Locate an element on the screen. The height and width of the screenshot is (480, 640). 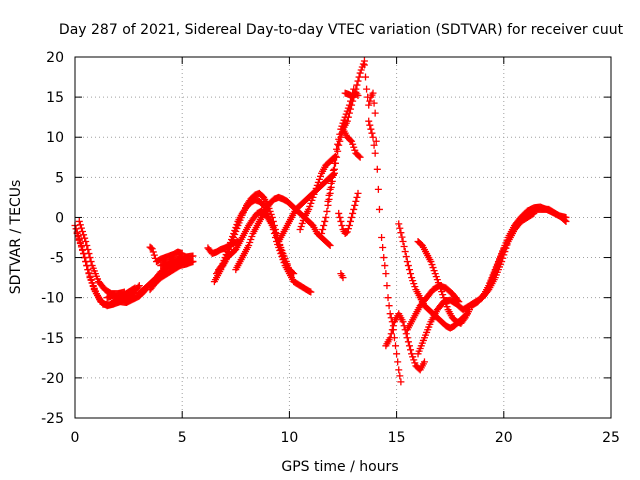
y-tick-label: 15 is located at coordinates (55, 98).